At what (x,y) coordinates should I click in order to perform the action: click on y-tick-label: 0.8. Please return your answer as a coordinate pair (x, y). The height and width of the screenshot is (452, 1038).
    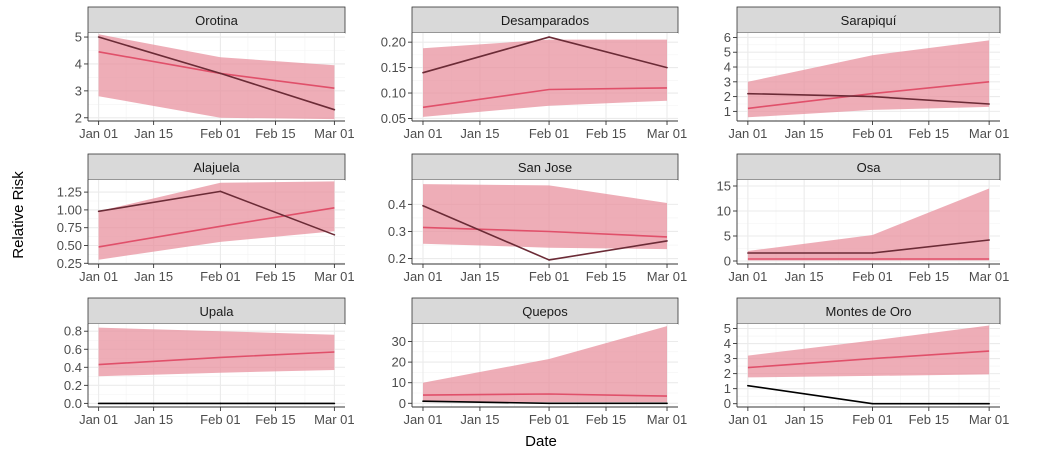
    Looking at the image, I should click on (73, 331).